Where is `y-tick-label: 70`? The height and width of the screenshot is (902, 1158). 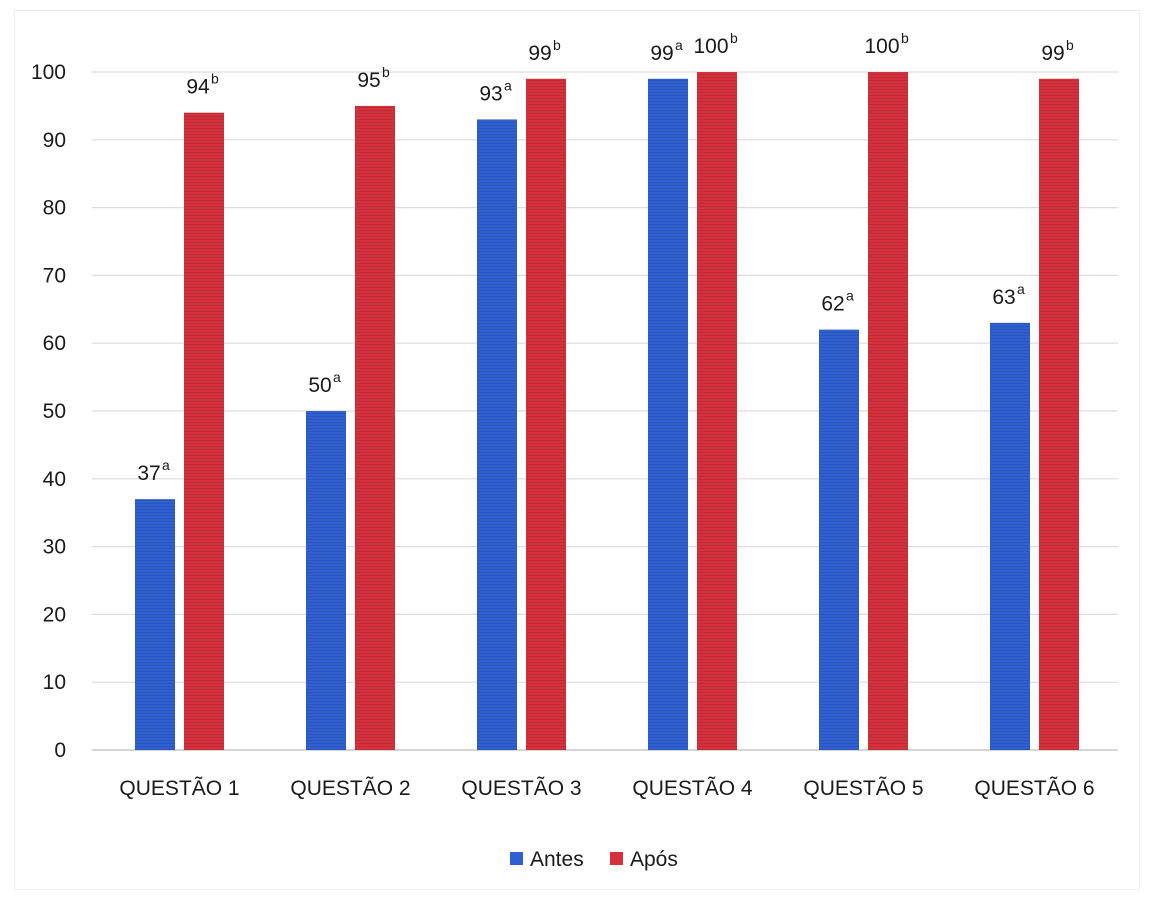 y-tick-label: 70 is located at coordinates (54, 275).